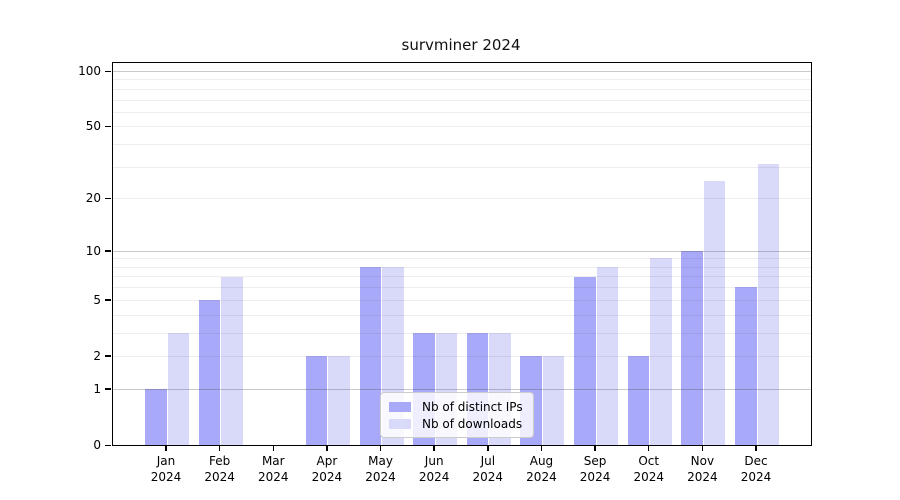 The width and height of the screenshot is (900, 500). What do you see at coordinates (702, 448) in the screenshot?
I see `x-tick-nov` at bounding box center [702, 448].